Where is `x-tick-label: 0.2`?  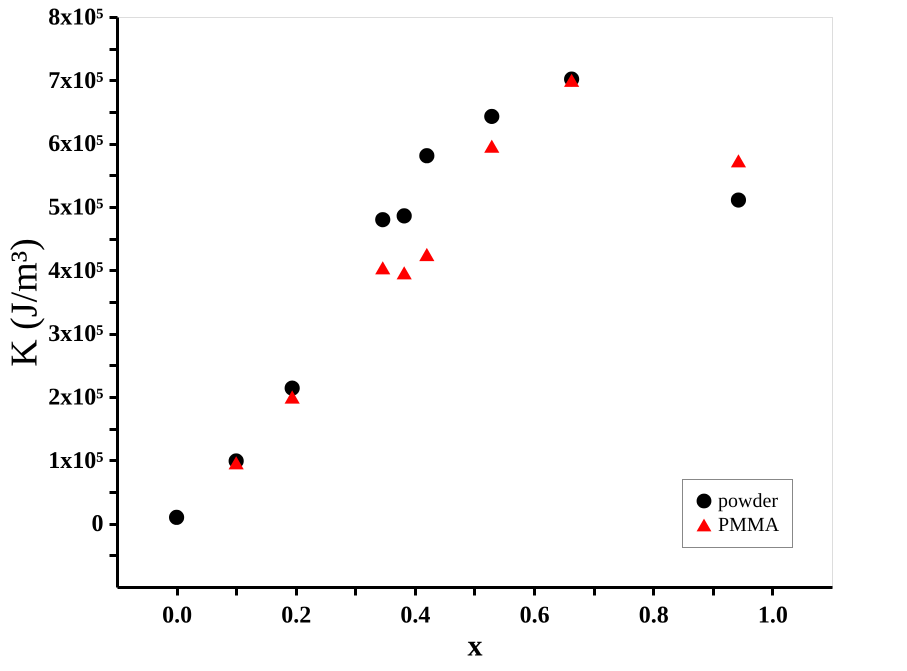
x-tick-label: 0.2 is located at coordinates (296, 615).